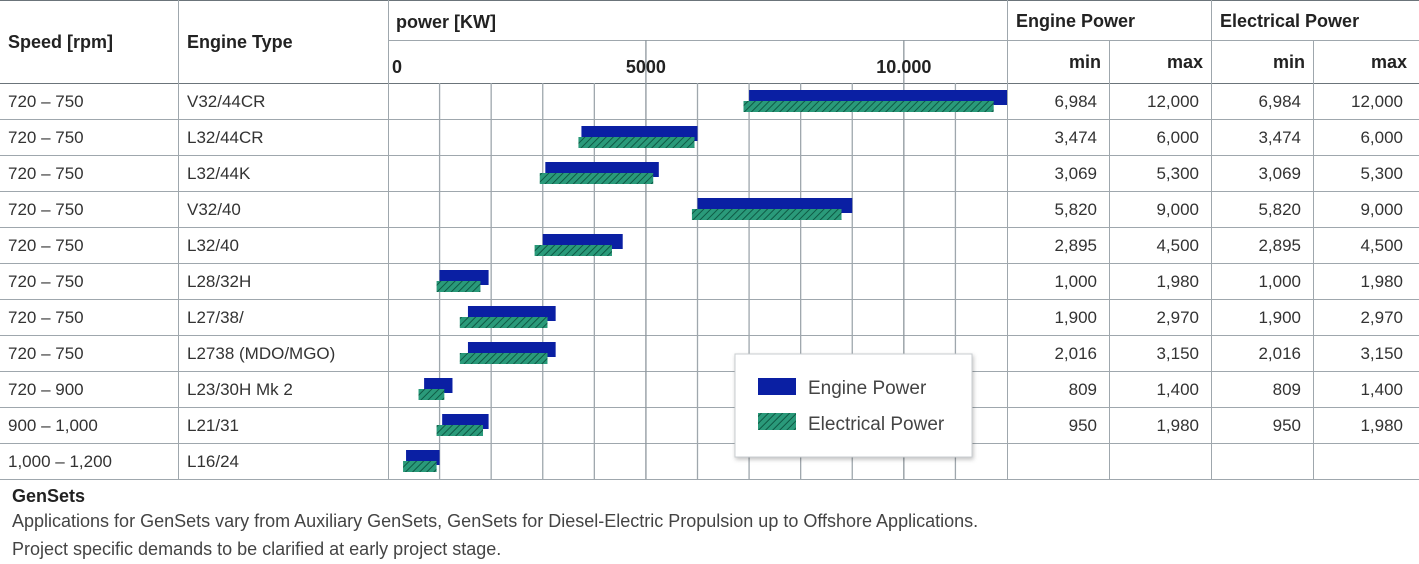 This screenshot has height=564, width=1419. What do you see at coordinates (1279, 353) in the screenshot?
I see `row-electrical-min: 2,016` at bounding box center [1279, 353].